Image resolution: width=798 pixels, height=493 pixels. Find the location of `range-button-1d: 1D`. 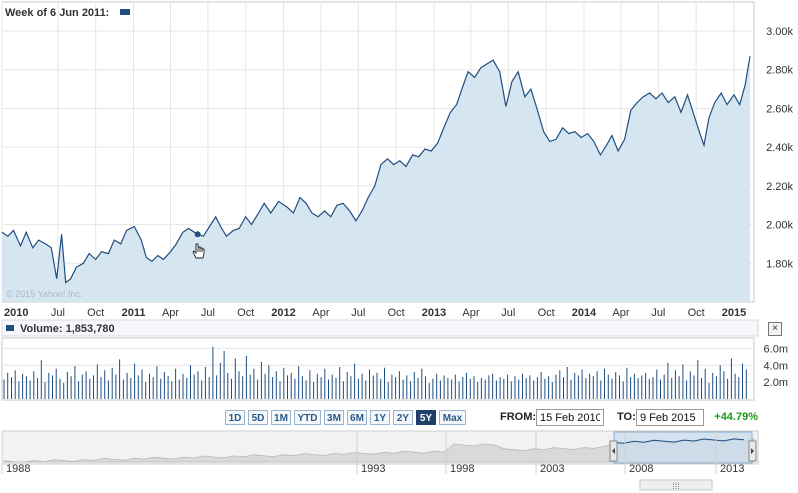

range-button-1d: 1D is located at coordinates (235, 417).